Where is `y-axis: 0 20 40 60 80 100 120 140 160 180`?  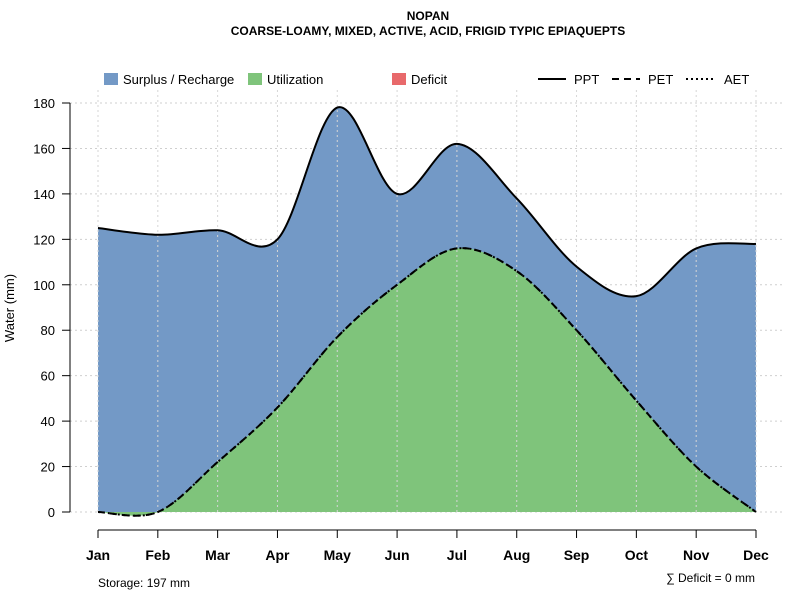
y-axis: 0 20 40 60 80 100 120 140 160 180 is located at coordinates (52, 308).